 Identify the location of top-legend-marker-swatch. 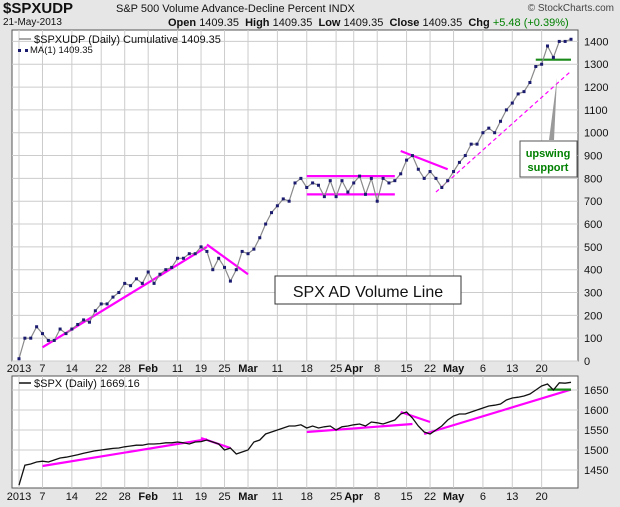
(19, 50).